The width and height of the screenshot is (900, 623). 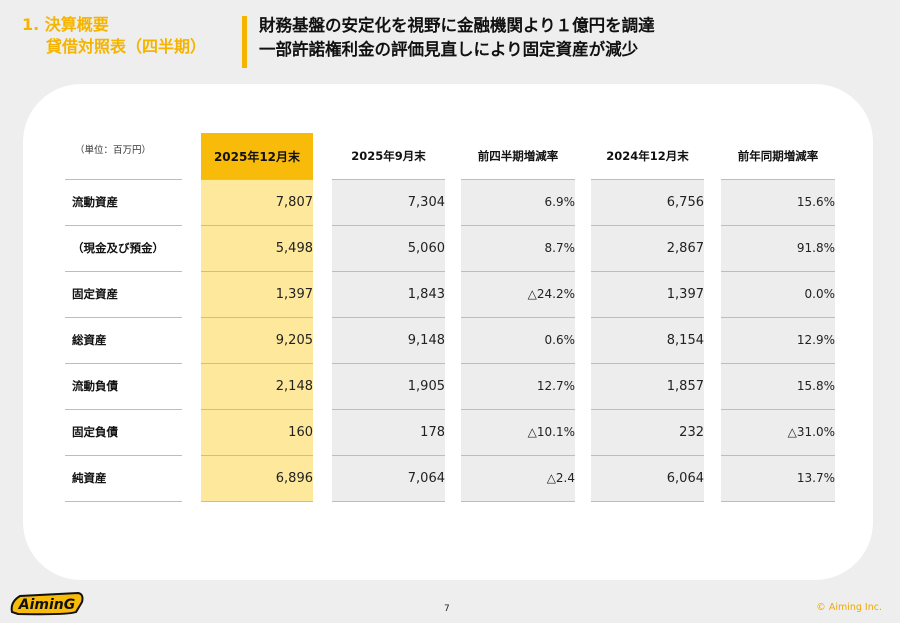 I want to click on table-cell: 1,857, so click(x=685, y=386).